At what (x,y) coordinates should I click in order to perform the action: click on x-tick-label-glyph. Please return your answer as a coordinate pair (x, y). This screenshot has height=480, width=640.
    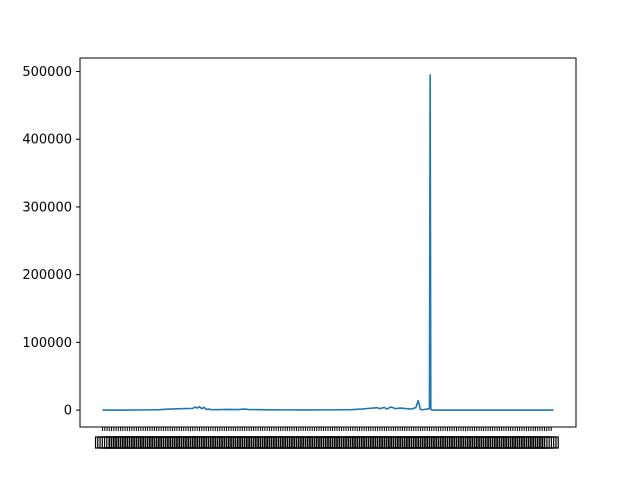
    Looking at the image, I should click on (551, 442).